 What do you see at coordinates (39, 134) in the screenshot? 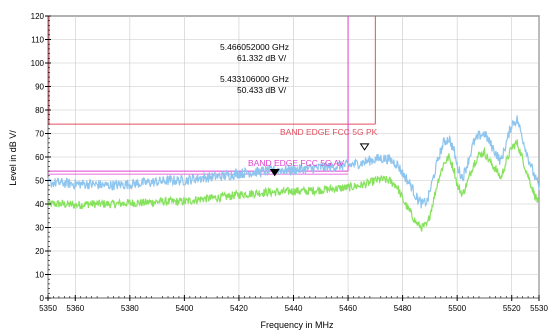
I see `y-tick-label: 70` at bounding box center [39, 134].